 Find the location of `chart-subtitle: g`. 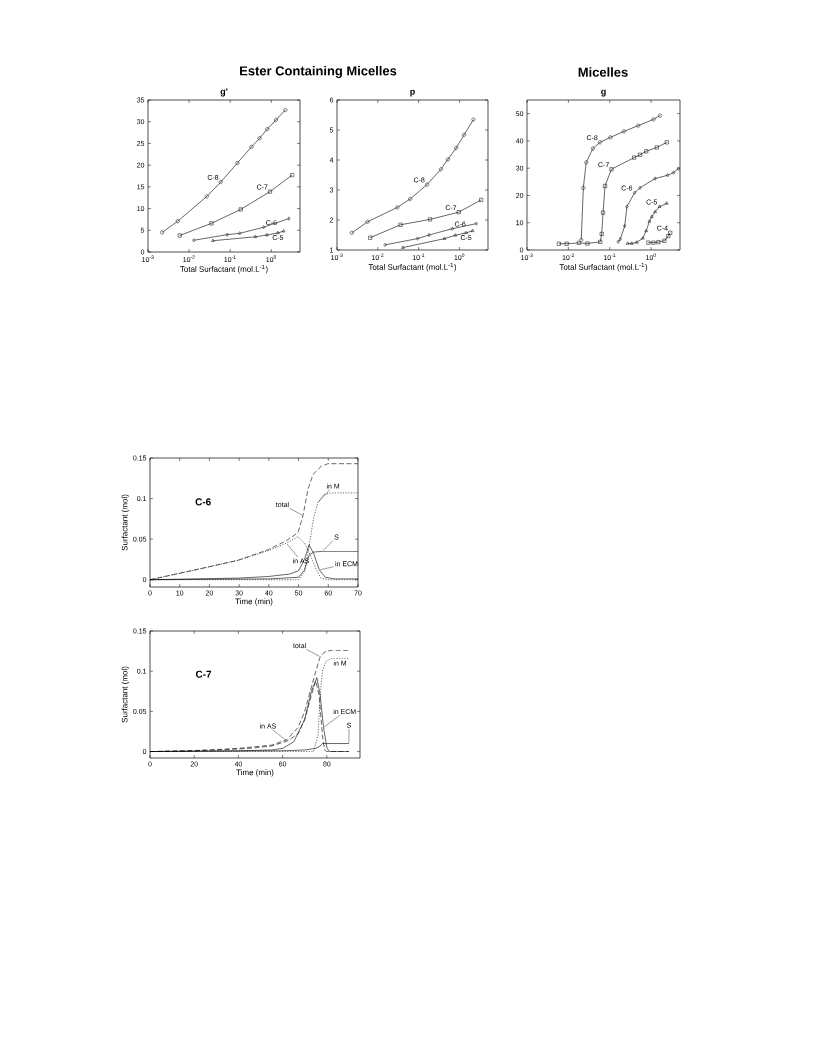

chart-subtitle: g is located at coordinates (603, 93).